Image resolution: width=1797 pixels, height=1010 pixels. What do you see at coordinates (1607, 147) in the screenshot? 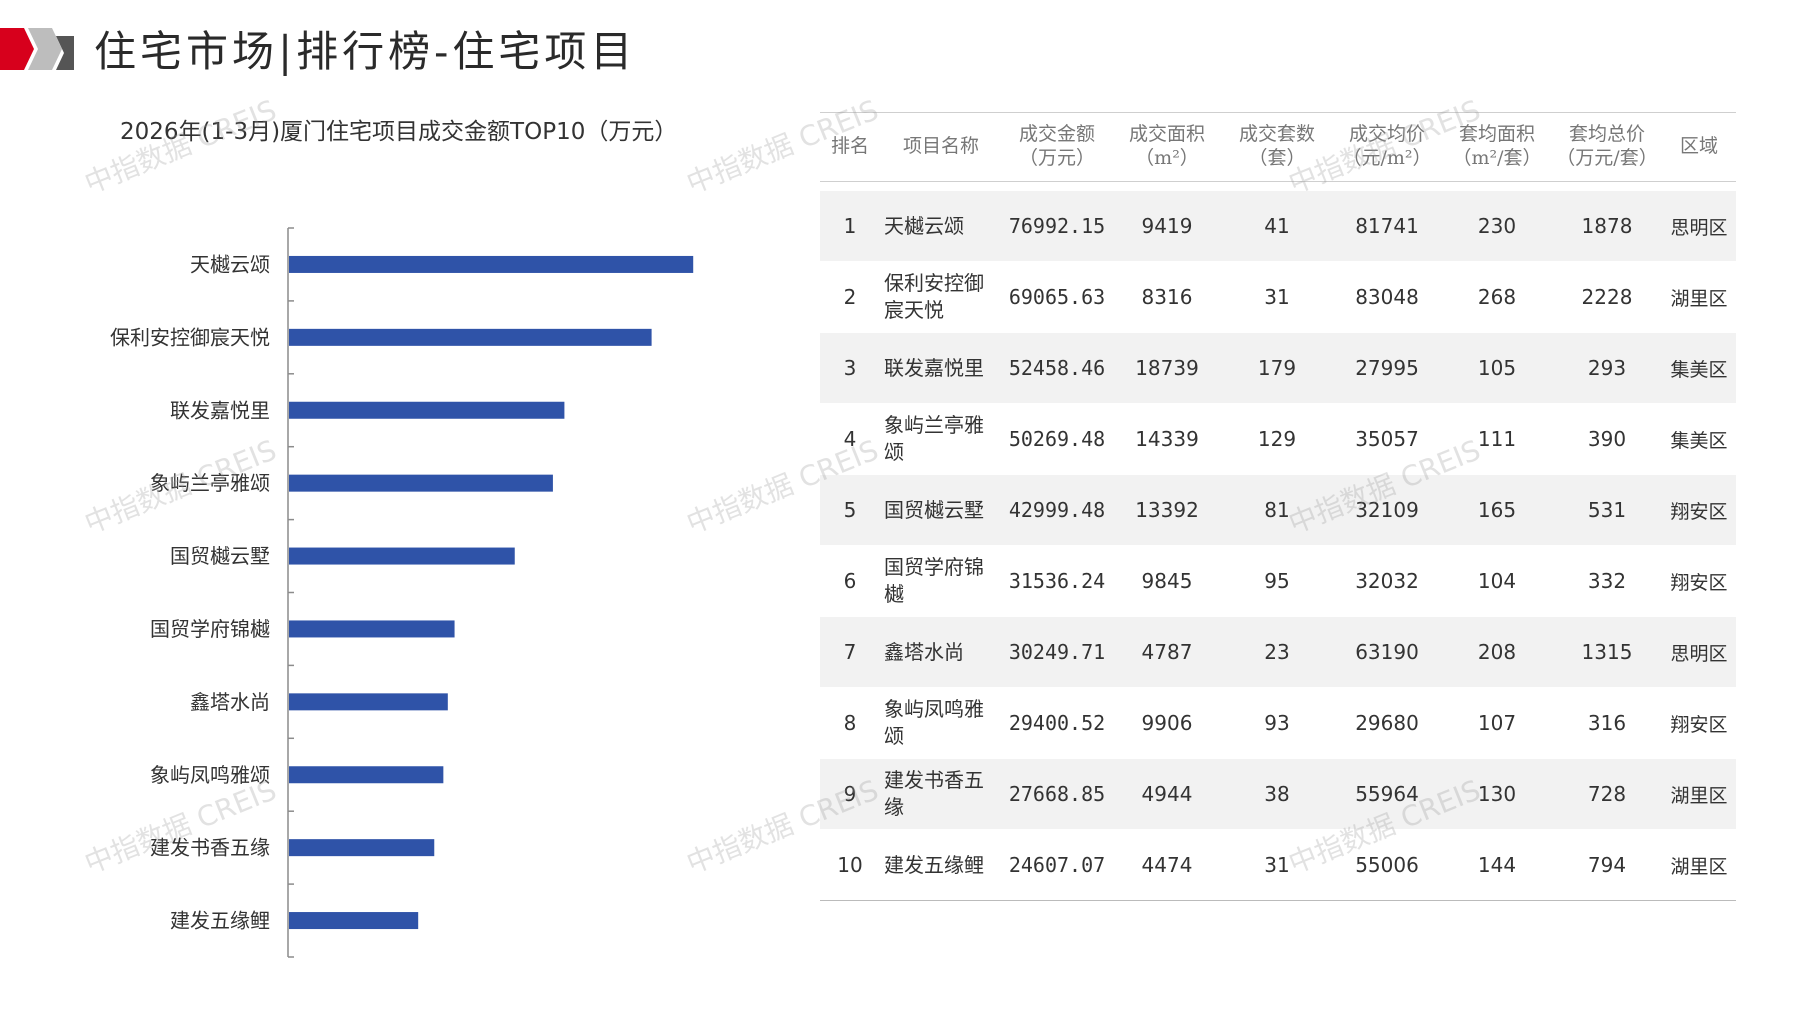
I see `column-header: 套均总价 （万元/套）` at bounding box center [1607, 147].